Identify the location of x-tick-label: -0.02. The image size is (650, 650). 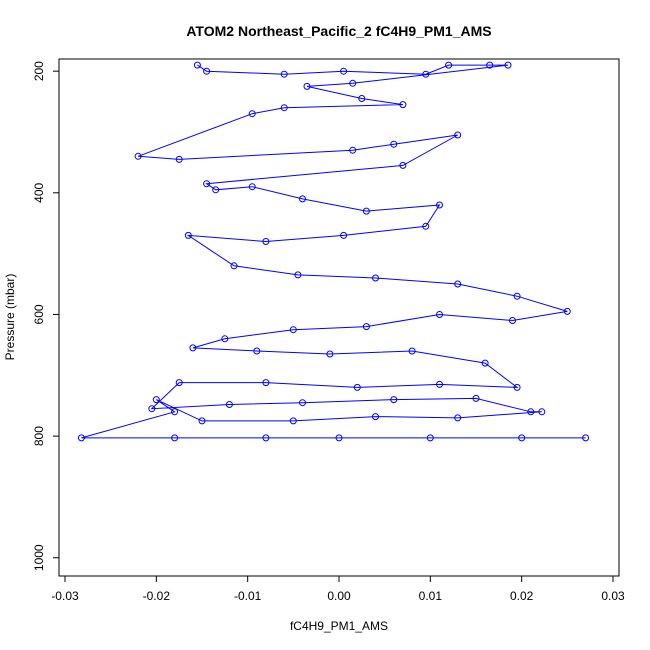
(157, 596).